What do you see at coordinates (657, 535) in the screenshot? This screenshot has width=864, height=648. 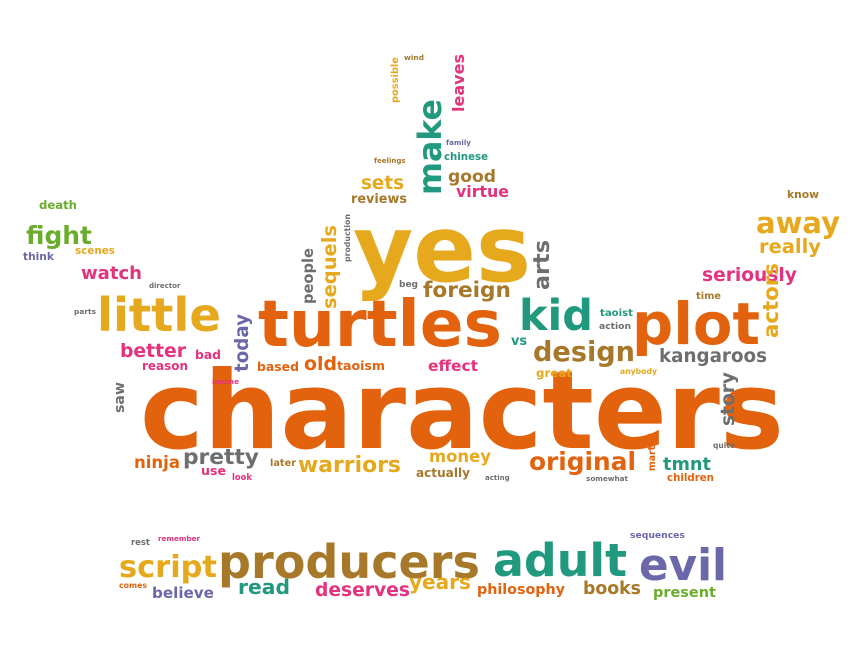 I see `word-sequences: sequences` at bounding box center [657, 535].